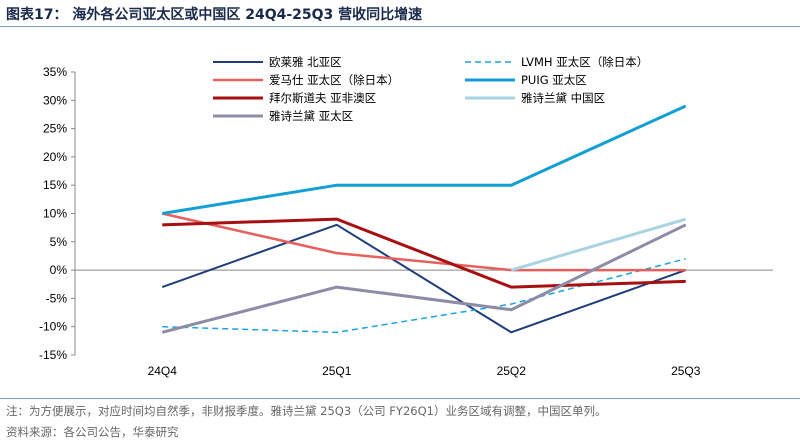 Image resolution: width=800 pixels, height=443 pixels. What do you see at coordinates (57, 298) in the screenshot?
I see `y-tick-label: -5%` at bounding box center [57, 298].